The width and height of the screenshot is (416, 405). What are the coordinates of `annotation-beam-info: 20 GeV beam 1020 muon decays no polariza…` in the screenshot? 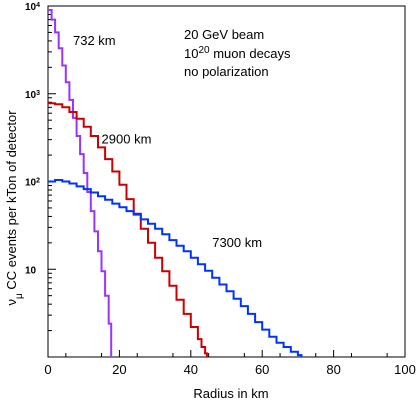 It's located at (237, 53).